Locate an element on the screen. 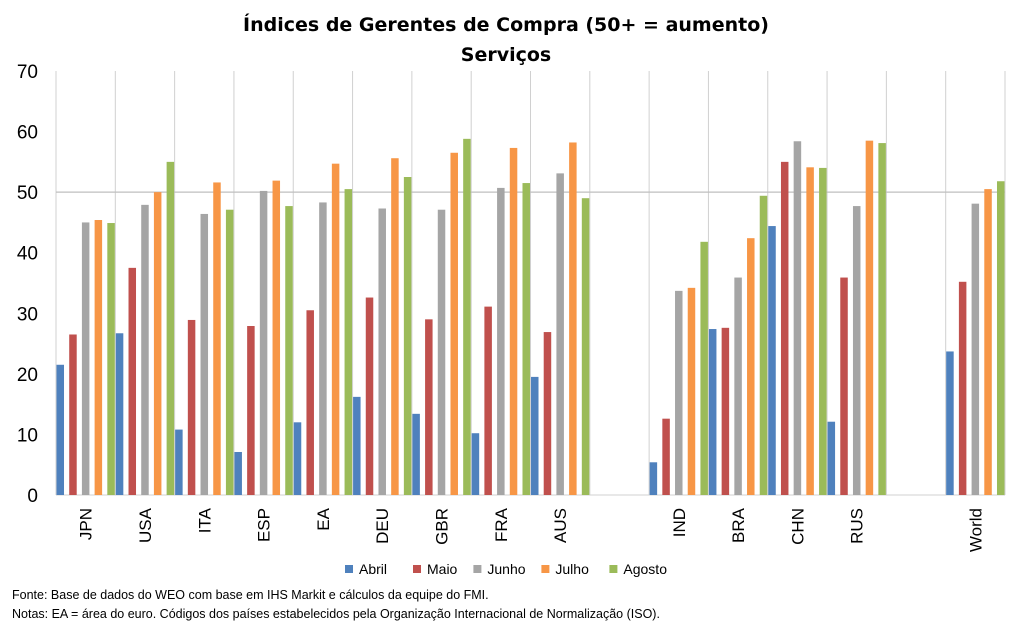  x-tick-label: EA is located at coordinates (323, 518).